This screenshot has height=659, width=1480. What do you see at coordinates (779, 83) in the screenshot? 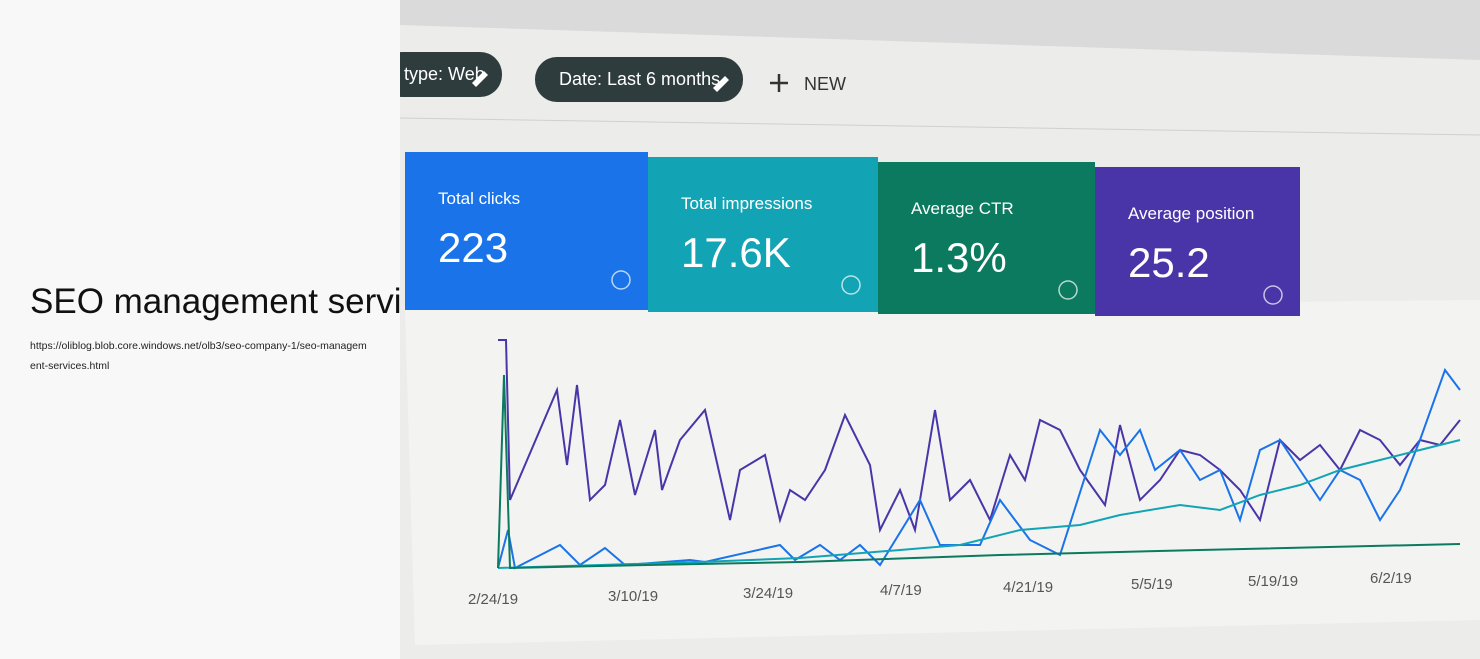
I see `plus-icon` at bounding box center [779, 83].